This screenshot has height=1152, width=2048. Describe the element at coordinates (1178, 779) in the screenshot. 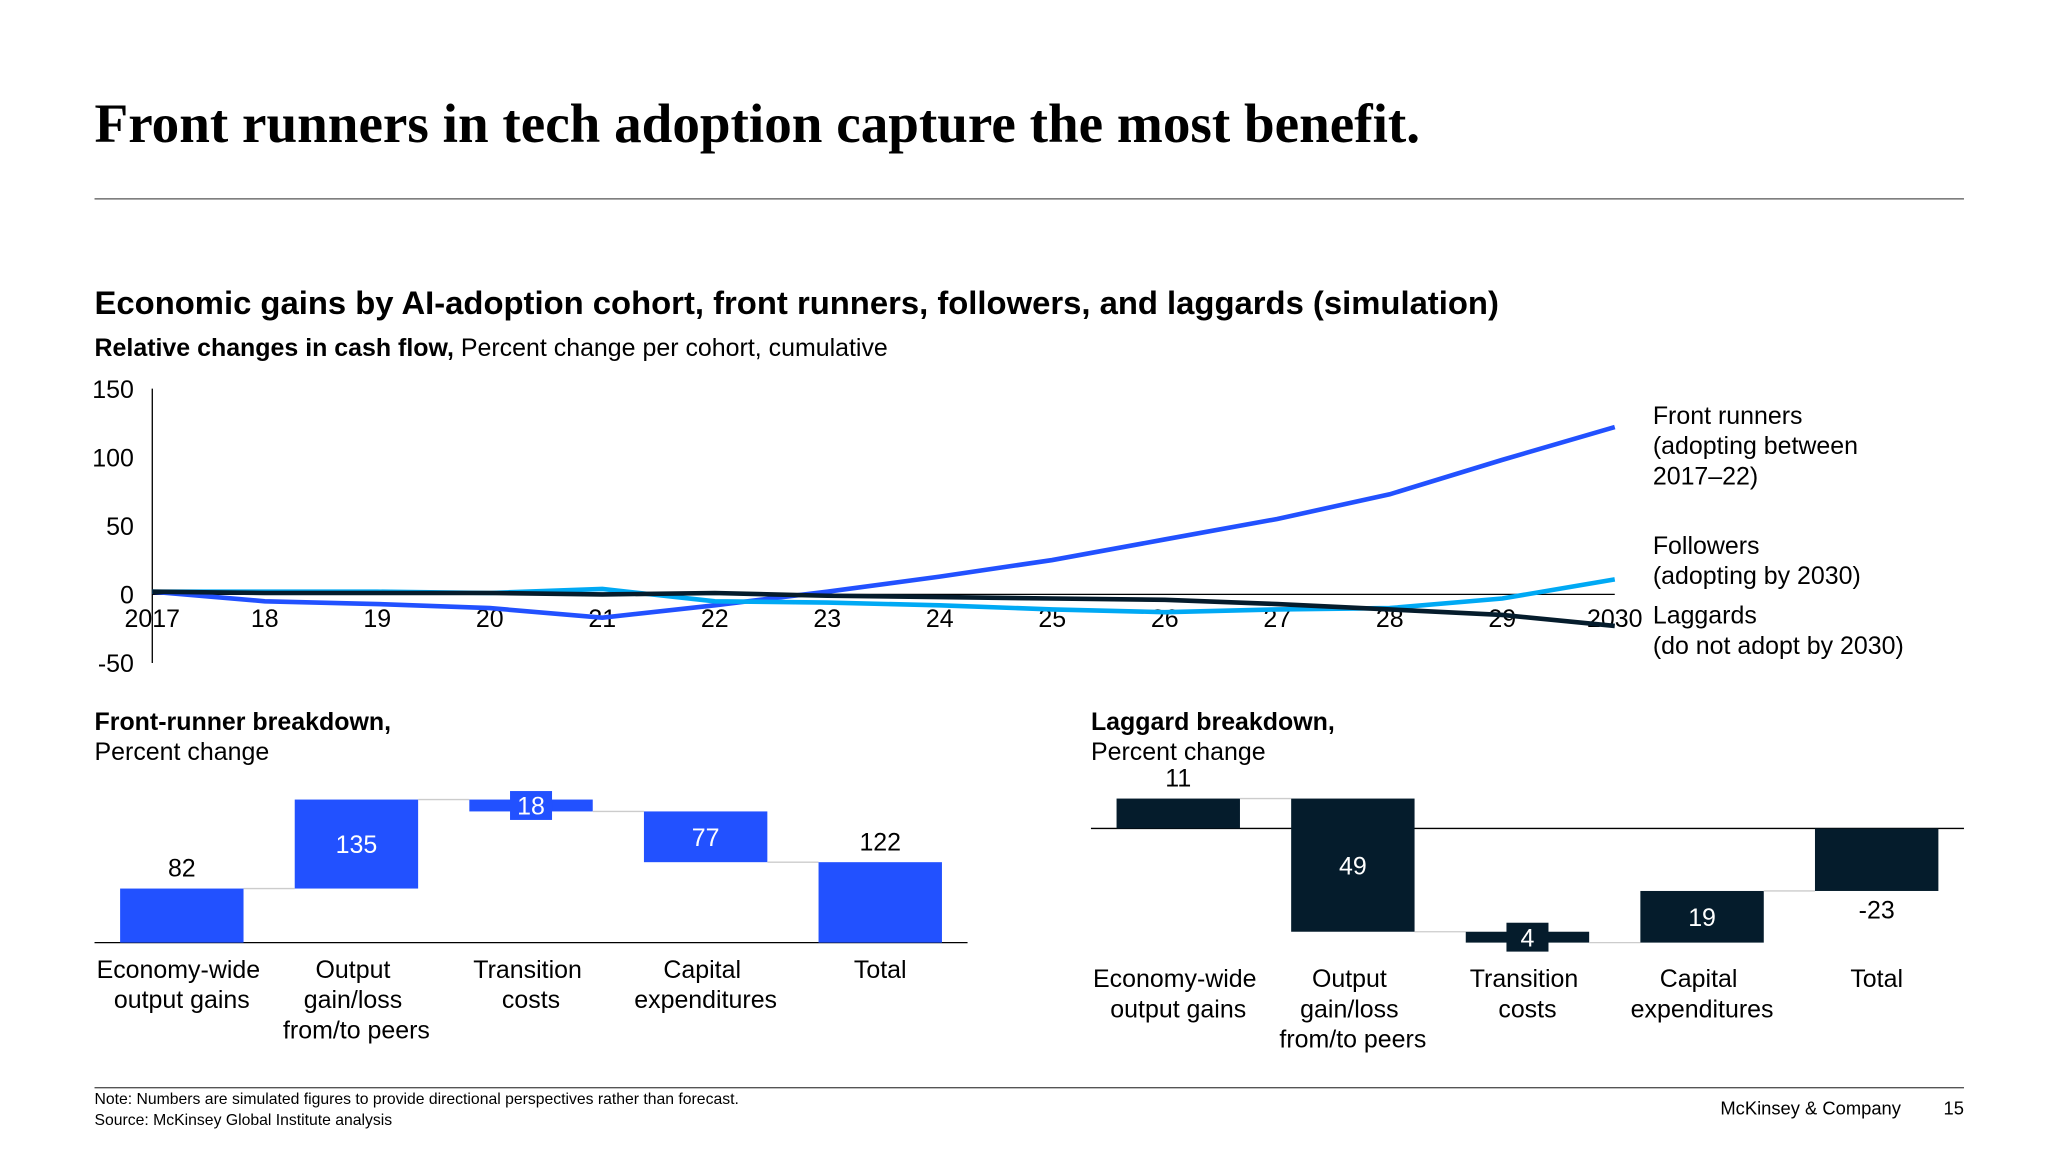

I see `value-label: 11` at that location.